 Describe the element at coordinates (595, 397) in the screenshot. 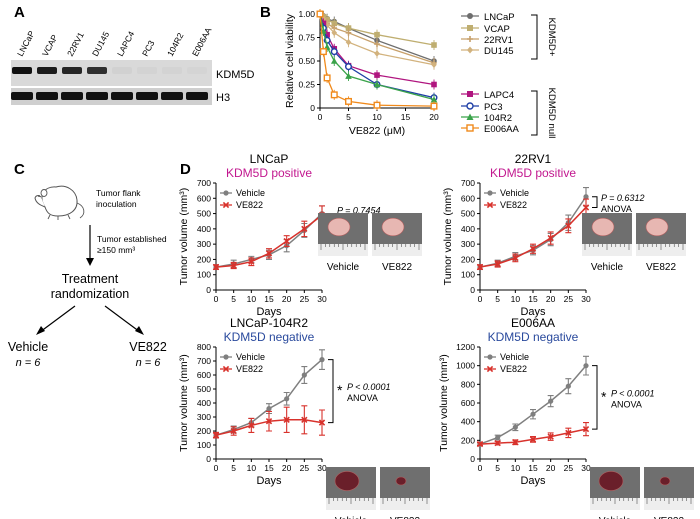

I see `stats-bracket` at that location.